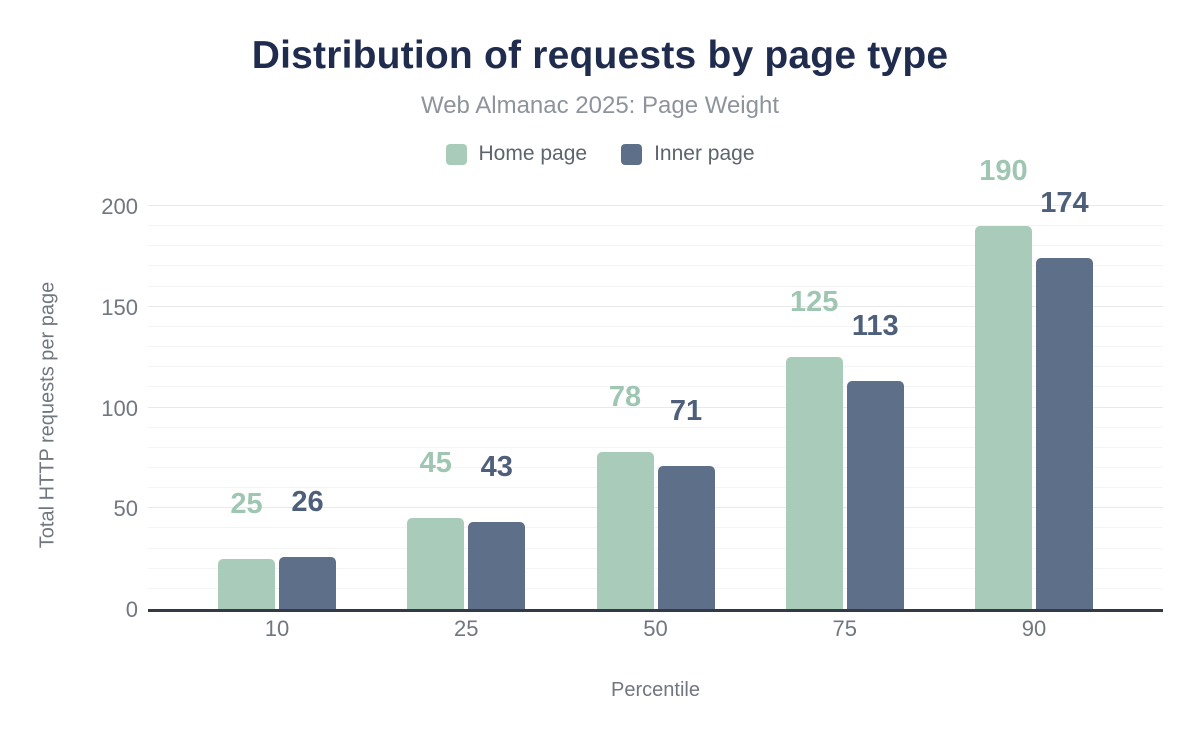 The height and width of the screenshot is (742, 1200). I want to click on legend-swatch-home-page-icon, so click(456, 154).